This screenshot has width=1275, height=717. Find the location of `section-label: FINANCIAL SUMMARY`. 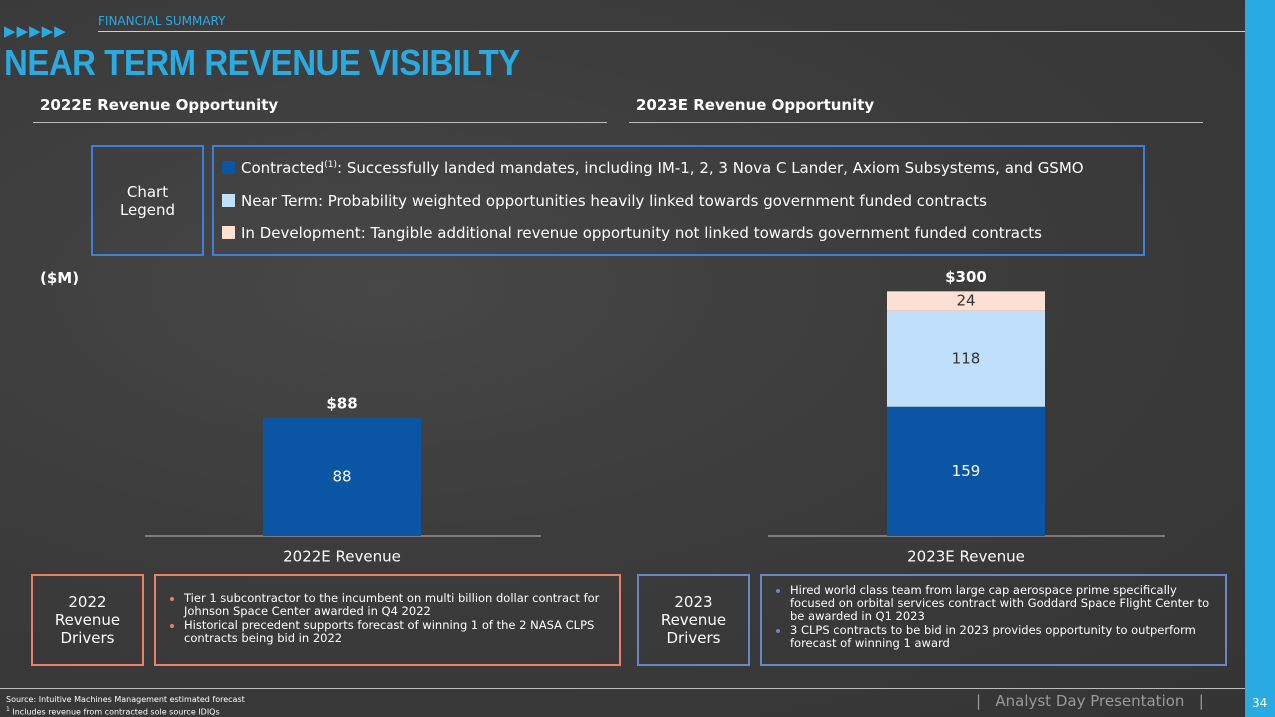

section-label: FINANCIAL SUMMARY is located at coordinates (162, 21).